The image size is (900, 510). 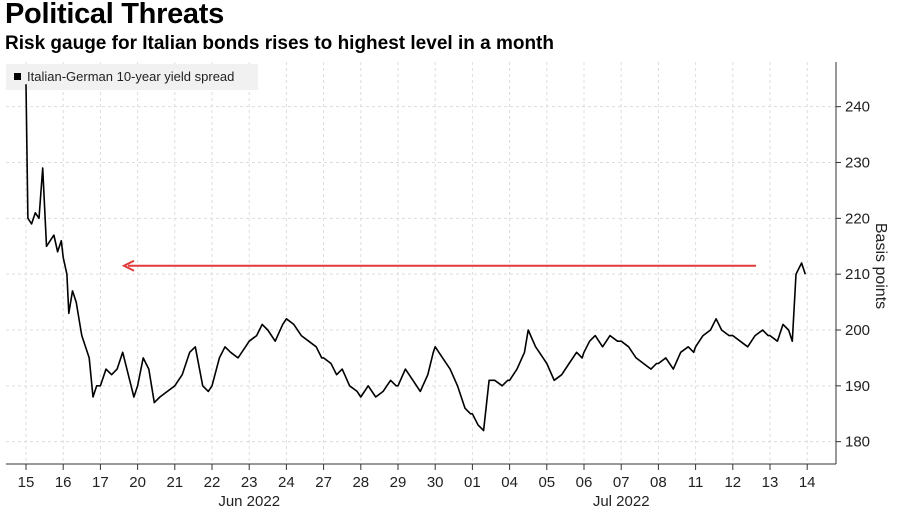 I want to click on x-tick-label: 22, so click(x=212, y=482).